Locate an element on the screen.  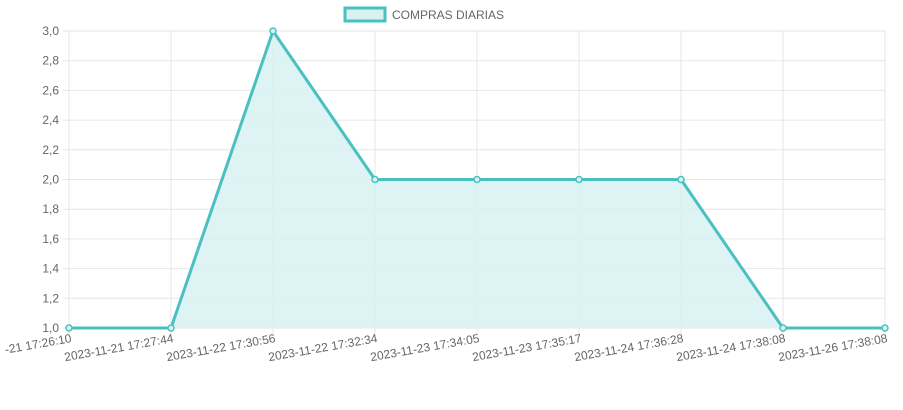
x-tick-label: 2023-11-22 17:30:56 is located at coordinates (221, 347).